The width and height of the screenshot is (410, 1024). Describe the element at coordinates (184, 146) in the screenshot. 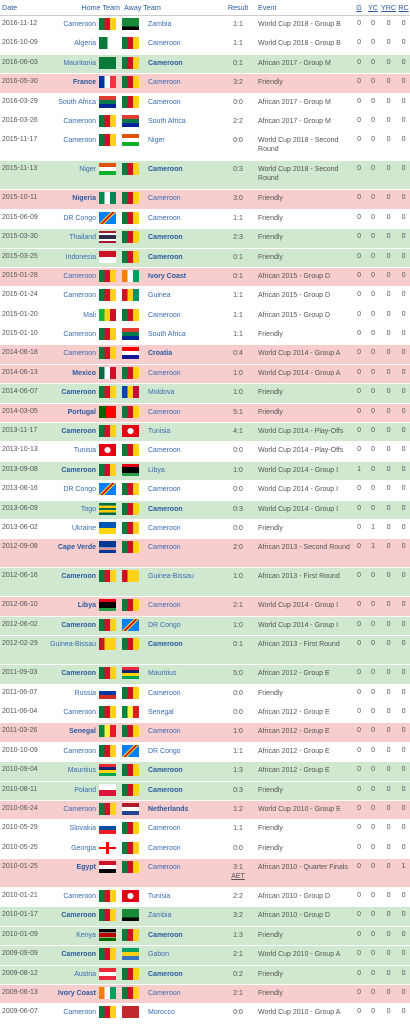

I see `away-team-link: Niger` at that location.